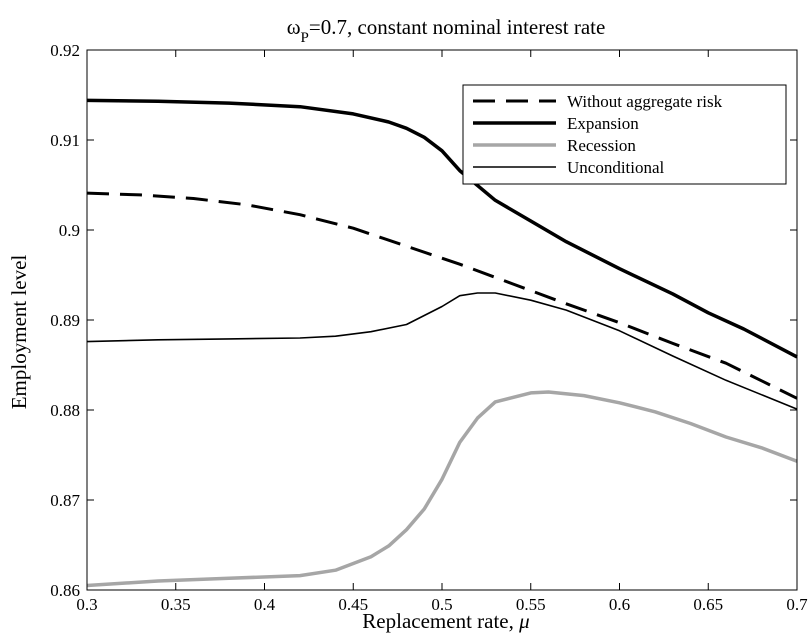  Describe the element at coordinates (65, 50) in the screenshot. I see `y-tick-label: 0.92` at that location.